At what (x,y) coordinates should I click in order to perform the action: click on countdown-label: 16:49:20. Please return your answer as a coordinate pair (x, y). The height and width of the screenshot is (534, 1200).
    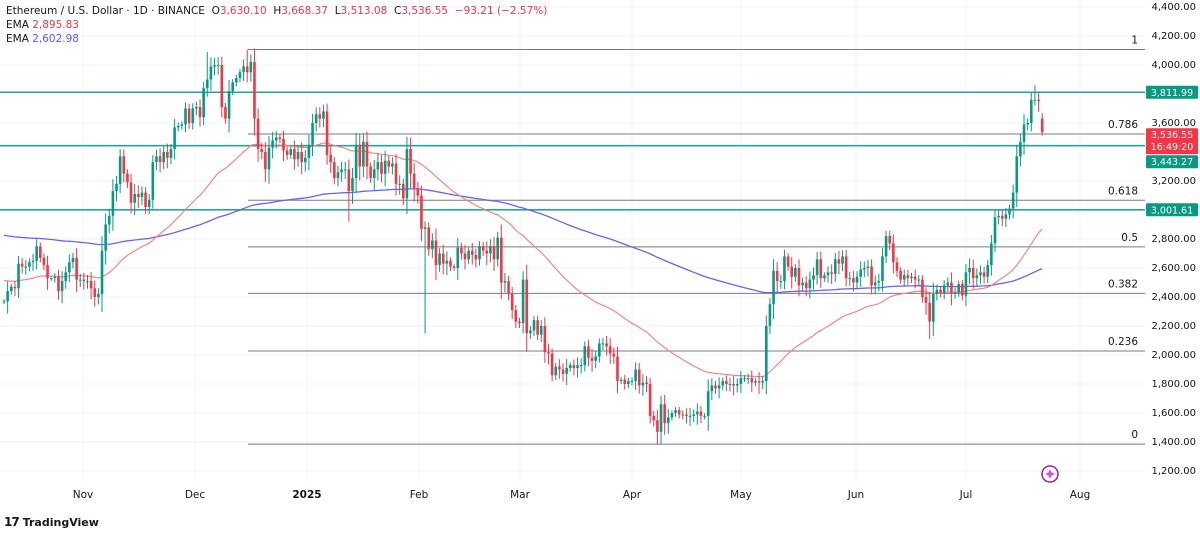
    Looking at the image, I should click on (1172, 147).